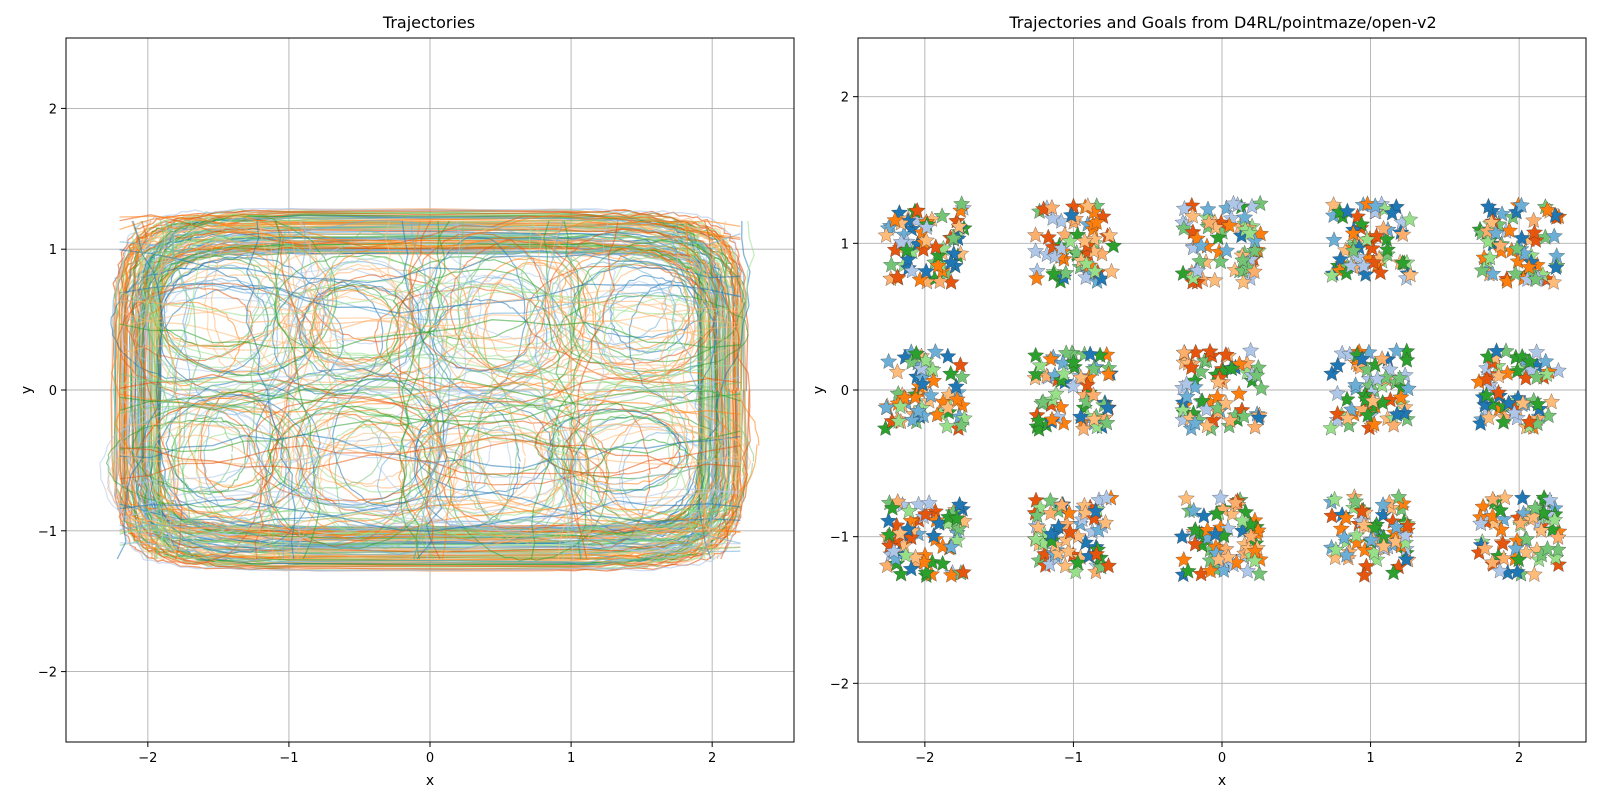 This screenshot has width=1600, height=800. I want to click on x-tick-label: −1, so click(288, 758).